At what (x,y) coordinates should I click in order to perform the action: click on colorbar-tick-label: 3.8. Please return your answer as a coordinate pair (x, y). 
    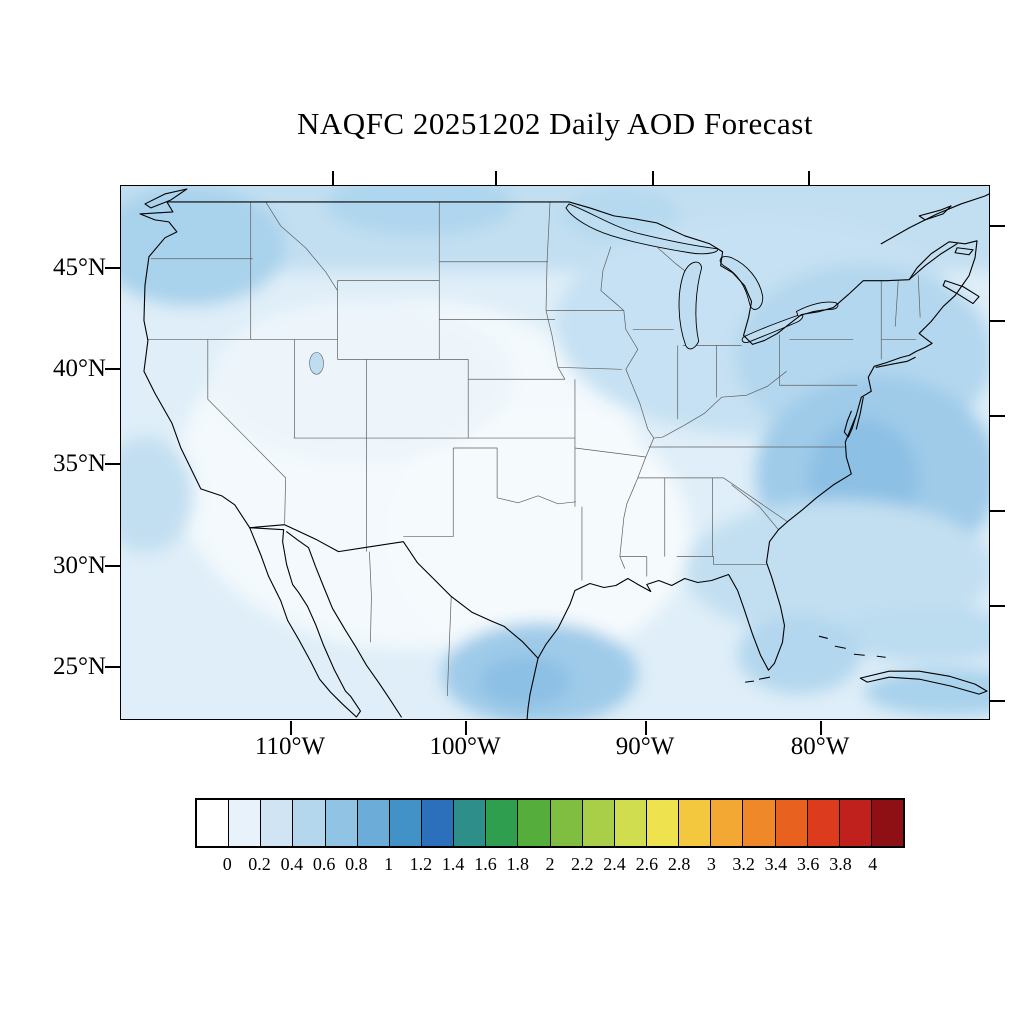
    Looking at the image, I should click on (840, 864).